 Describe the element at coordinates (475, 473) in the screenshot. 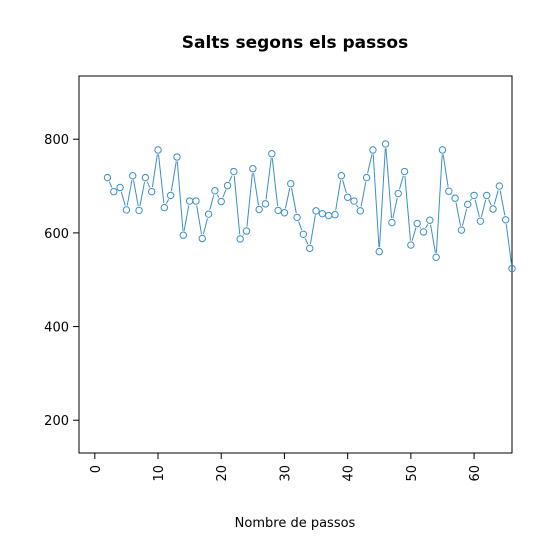

I see `x-tick-label: 60` at that location.